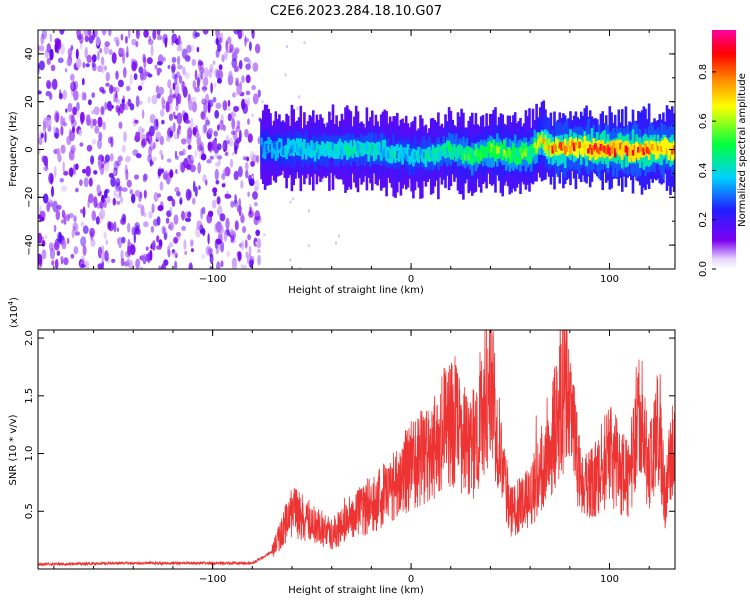 The width and height of the screenshot is (750, 604). I want to click on y-tick-label: 1.0, so click(29, 454).